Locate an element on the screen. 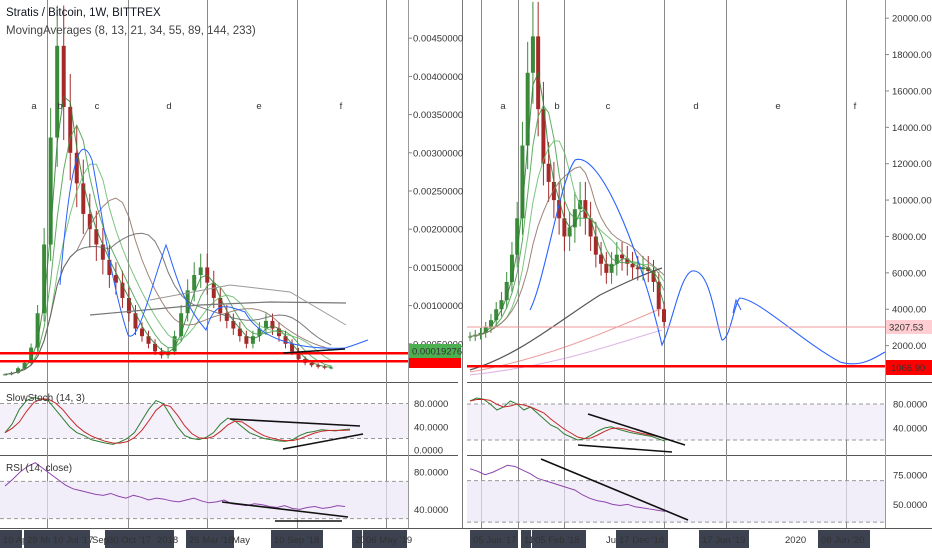 Image resolution: width=932 pixels, height=555 pixels. last-price-label: 3207.53 is located at coordinates (906, 328).